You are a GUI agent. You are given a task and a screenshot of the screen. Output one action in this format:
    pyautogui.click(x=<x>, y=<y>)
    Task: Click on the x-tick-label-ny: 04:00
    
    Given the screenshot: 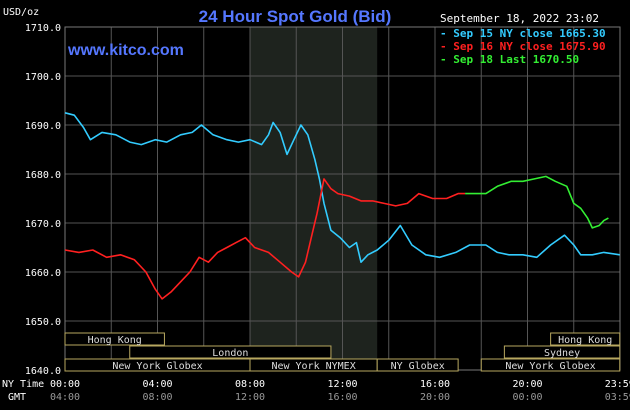 What is the action you would take?
    pyautogui.click(x=157, y=384)
    